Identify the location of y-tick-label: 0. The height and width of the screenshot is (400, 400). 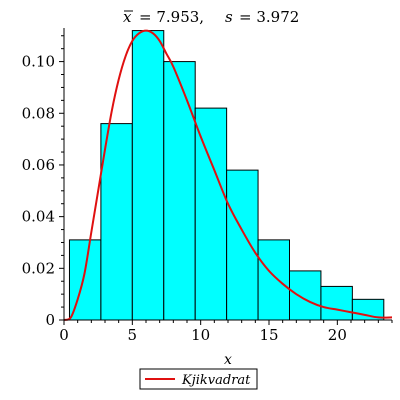
(50, 320).